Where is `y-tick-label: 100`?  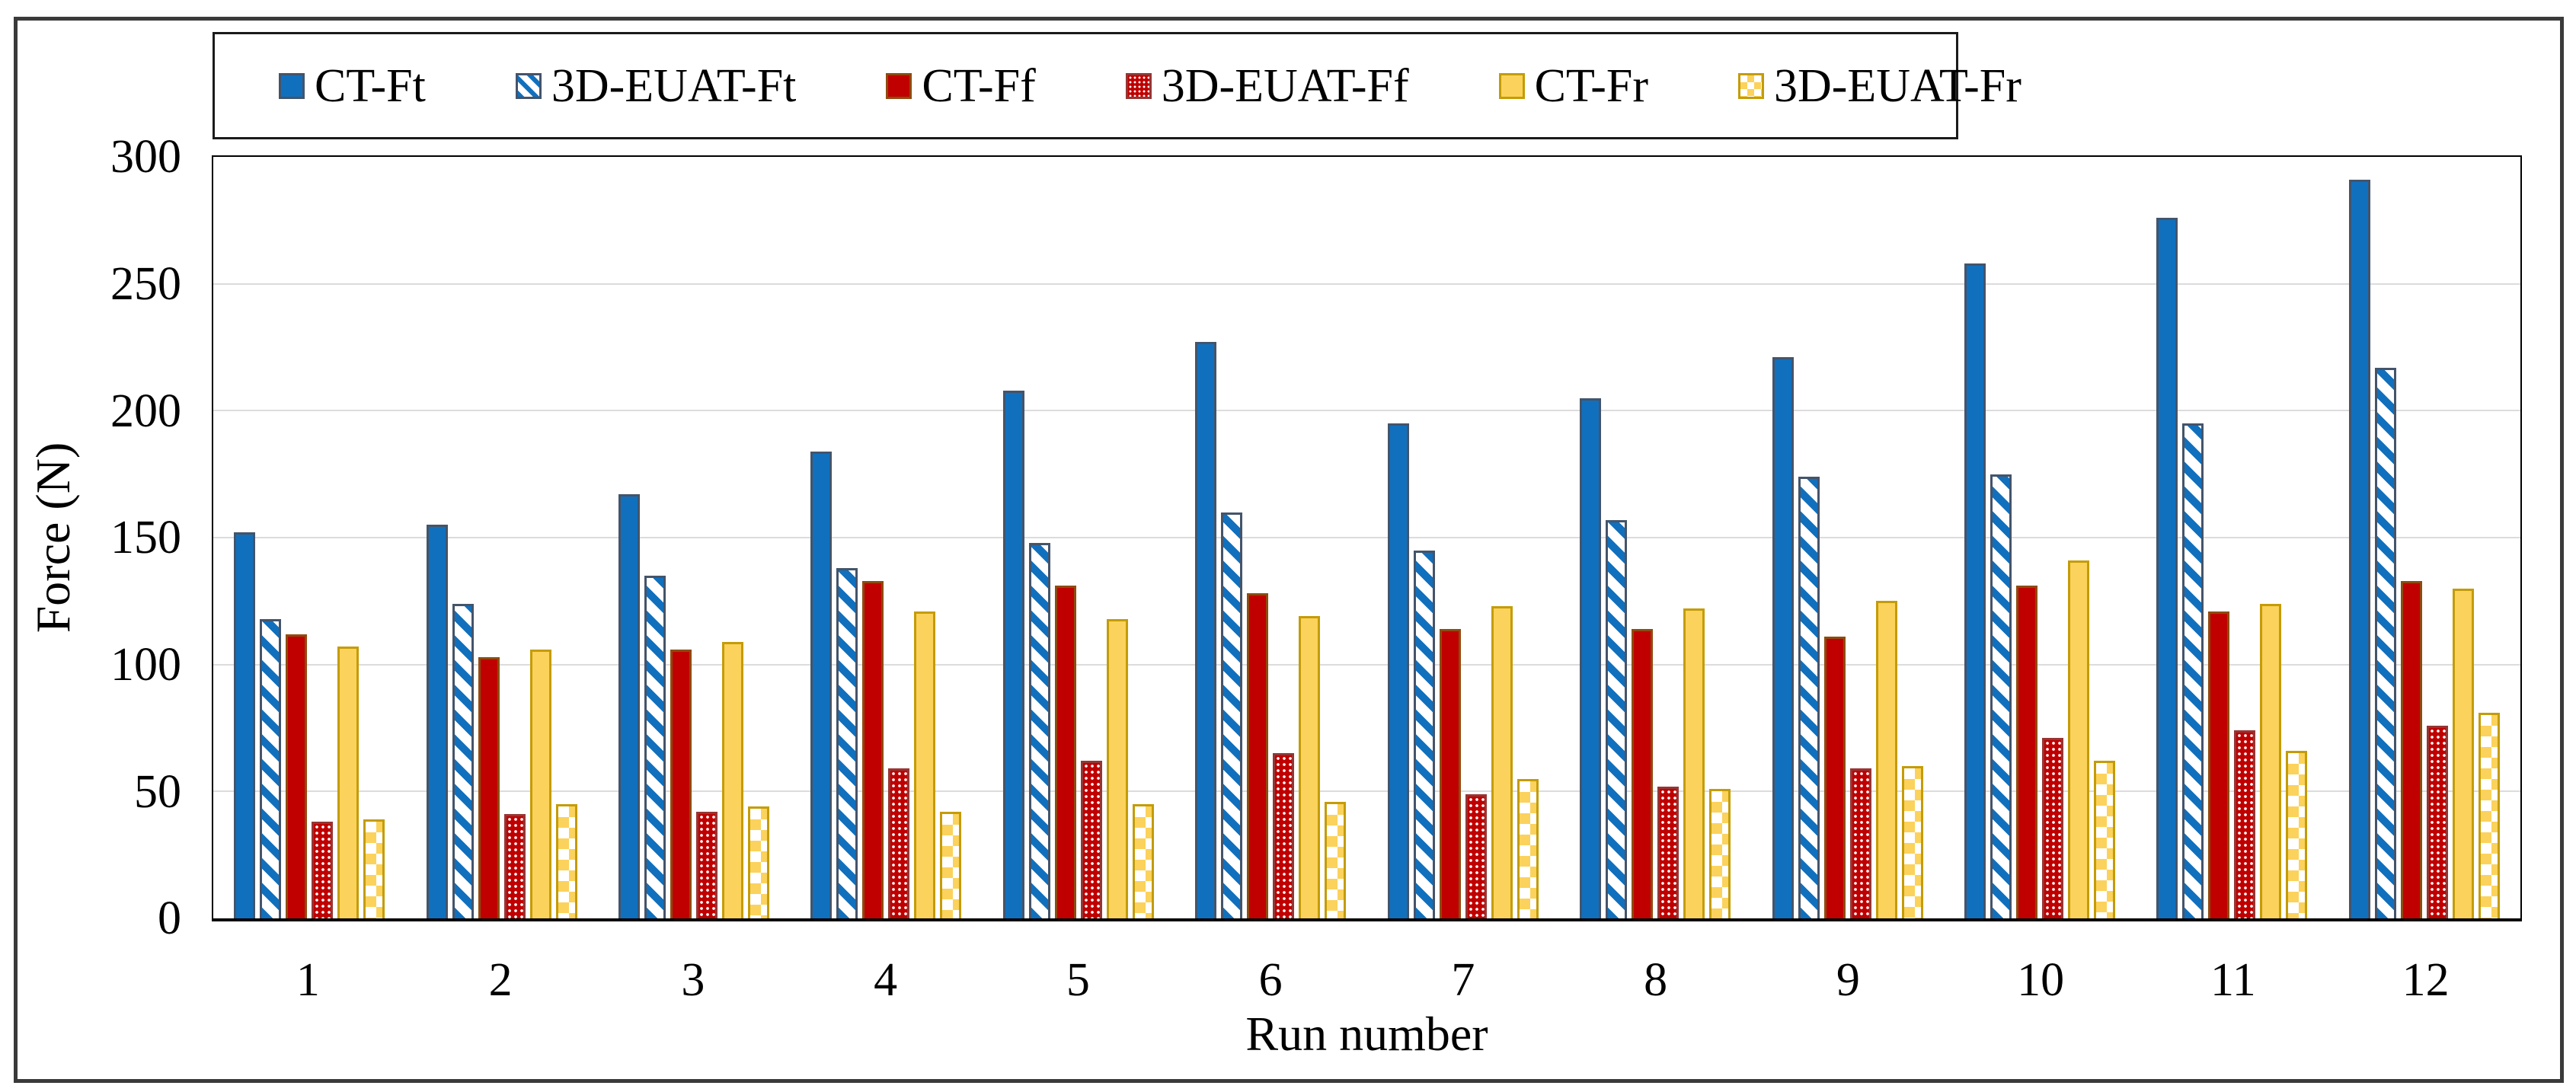 y-tick-label: 100 is located at coordinates (145, 665).